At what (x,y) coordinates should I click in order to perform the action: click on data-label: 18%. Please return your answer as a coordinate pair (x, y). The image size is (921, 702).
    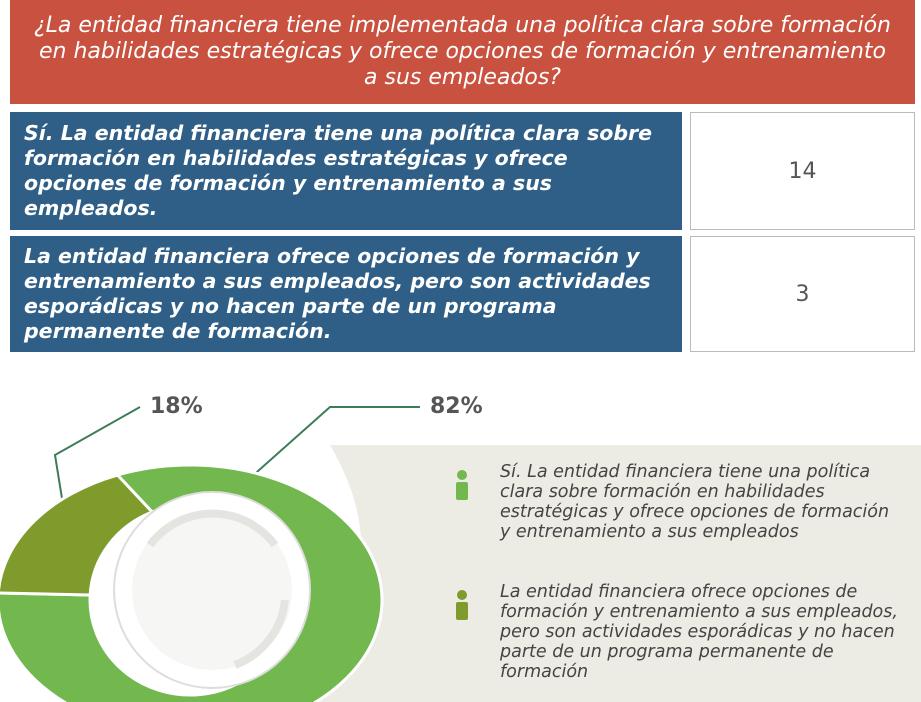
    Looking at the image, I should click on (176, 406).